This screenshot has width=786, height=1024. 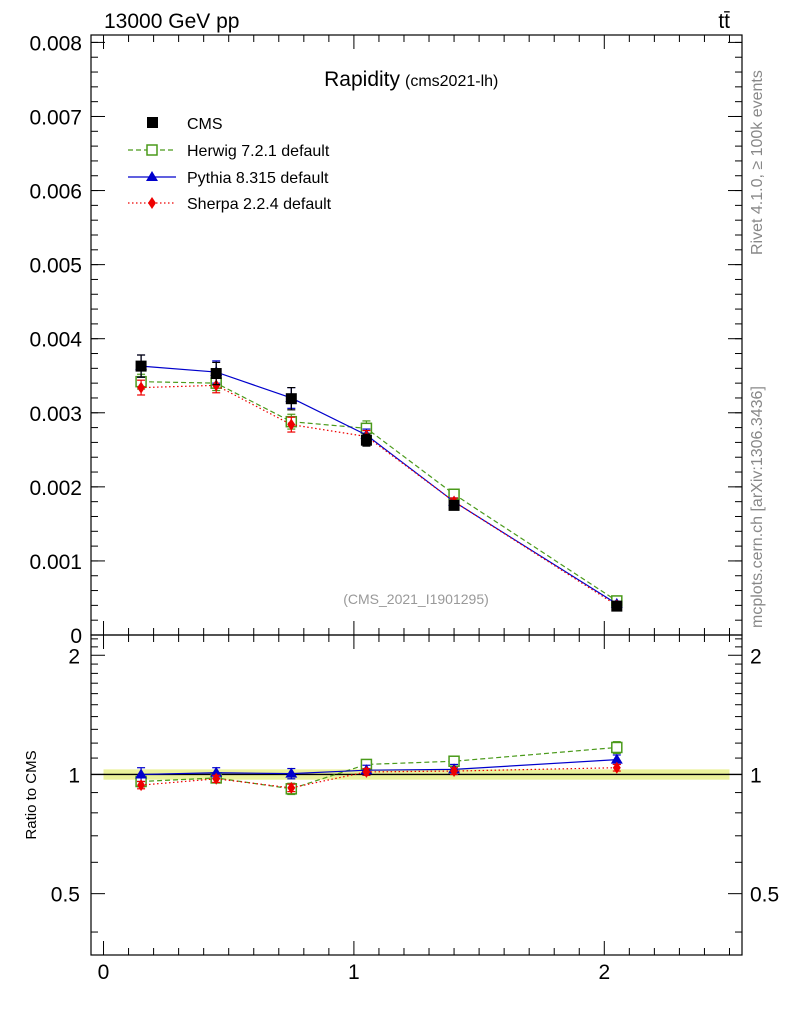 I want to click on chart-title: Rapidity, so click(x=362, y=79).